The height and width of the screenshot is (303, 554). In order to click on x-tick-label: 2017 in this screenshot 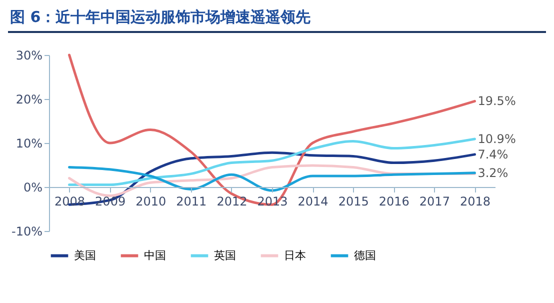, I will do `click(434, 201)`.